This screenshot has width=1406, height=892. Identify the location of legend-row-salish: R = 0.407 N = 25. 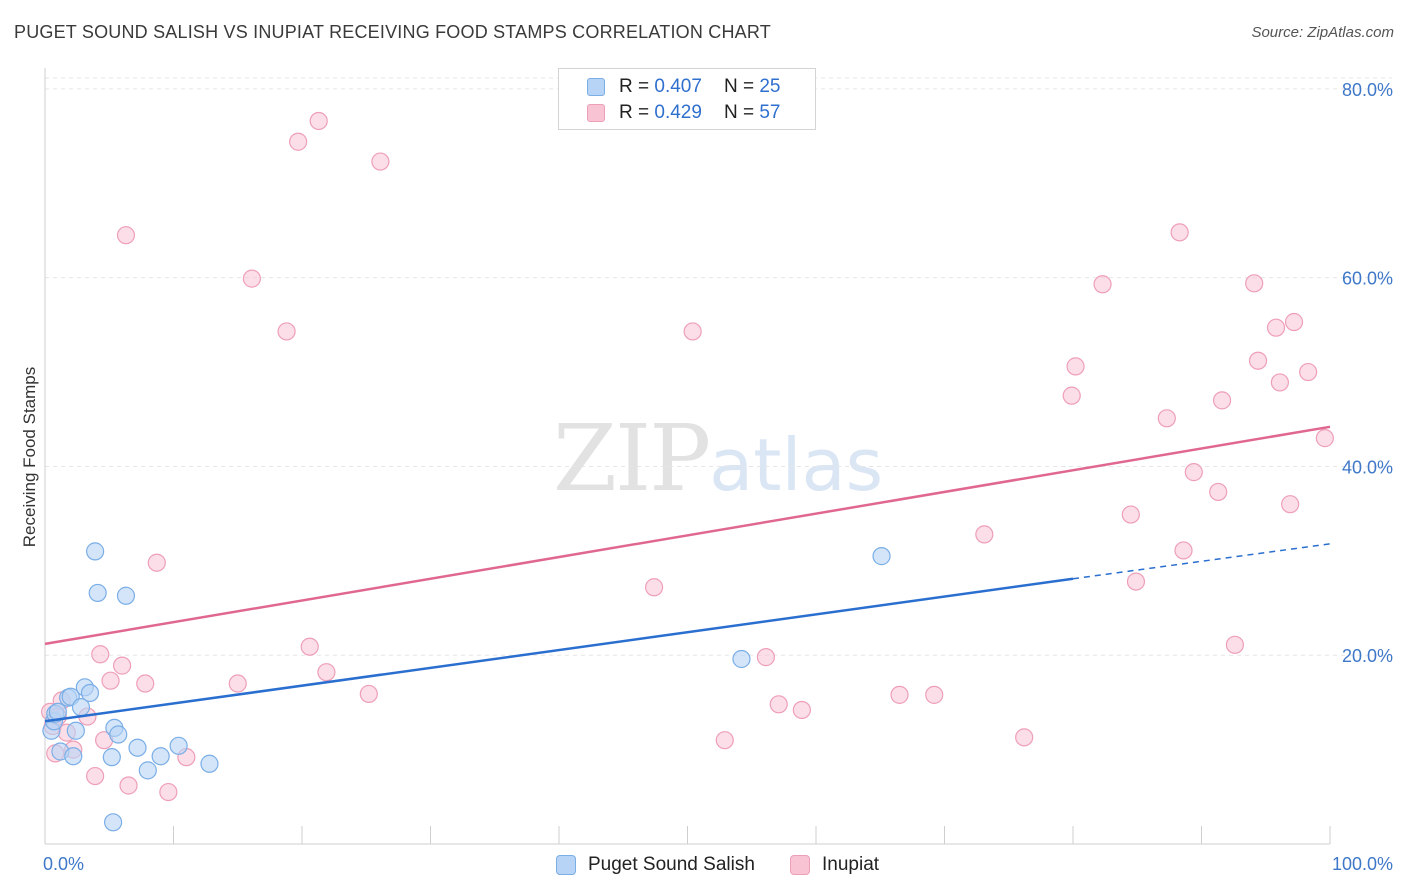
(683, 87).